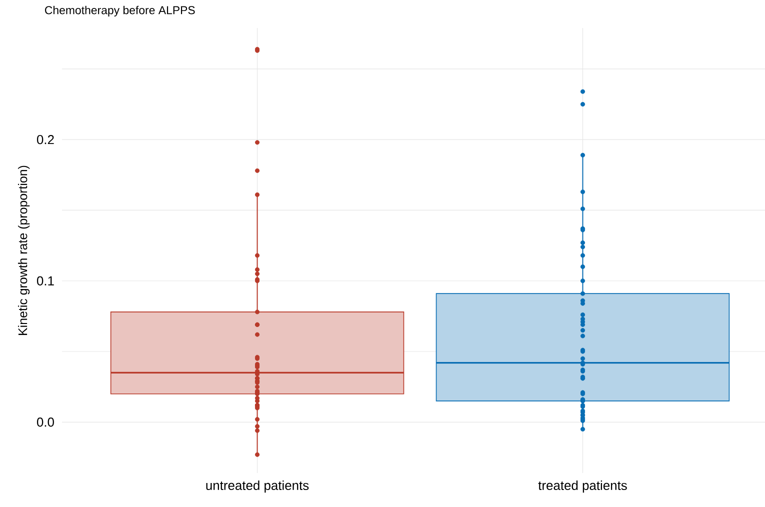  What do you see at coordinates (24, 250) in the screenshot?
I see `y-axis-title: Kinetic growth rate (proportion)` at bounding box center [24, 250].